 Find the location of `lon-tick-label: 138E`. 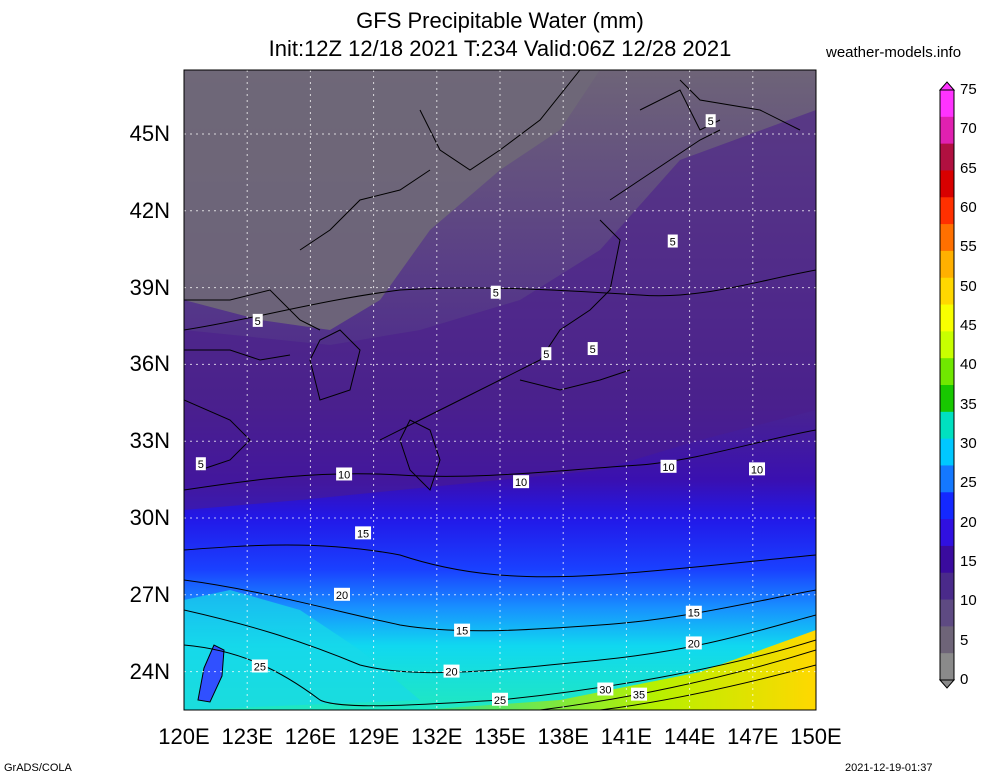

lon-tick-label: 138E is located at coordinates (563, 736).